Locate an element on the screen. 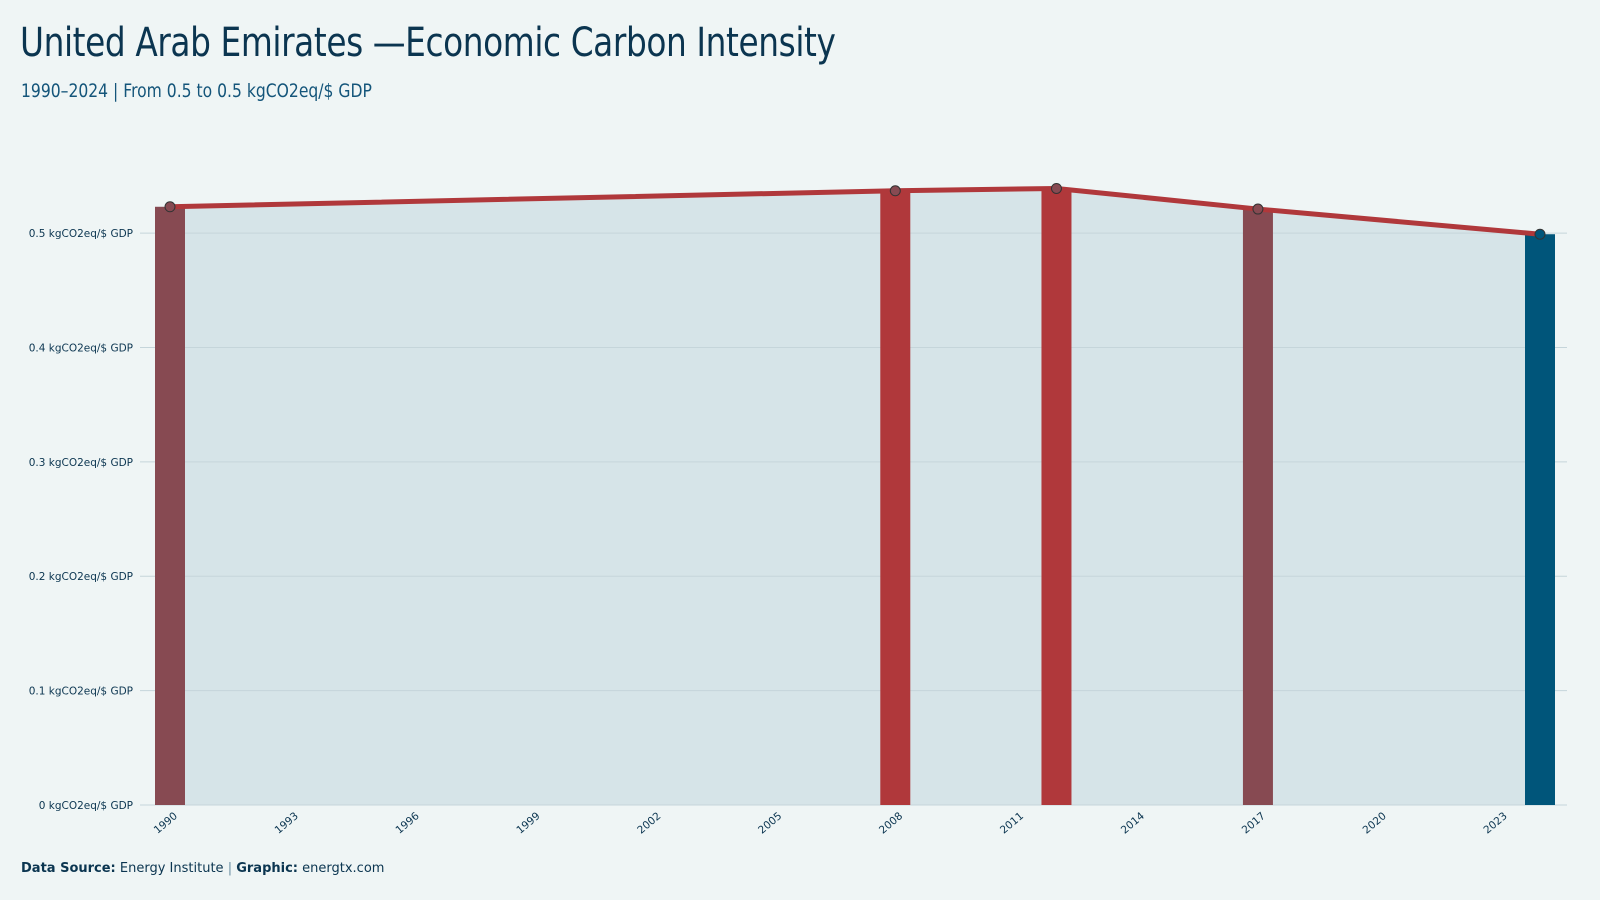  y-tick-label: 0.4 kgCO2eq/$ GDP is located at coordinates (81, 348).